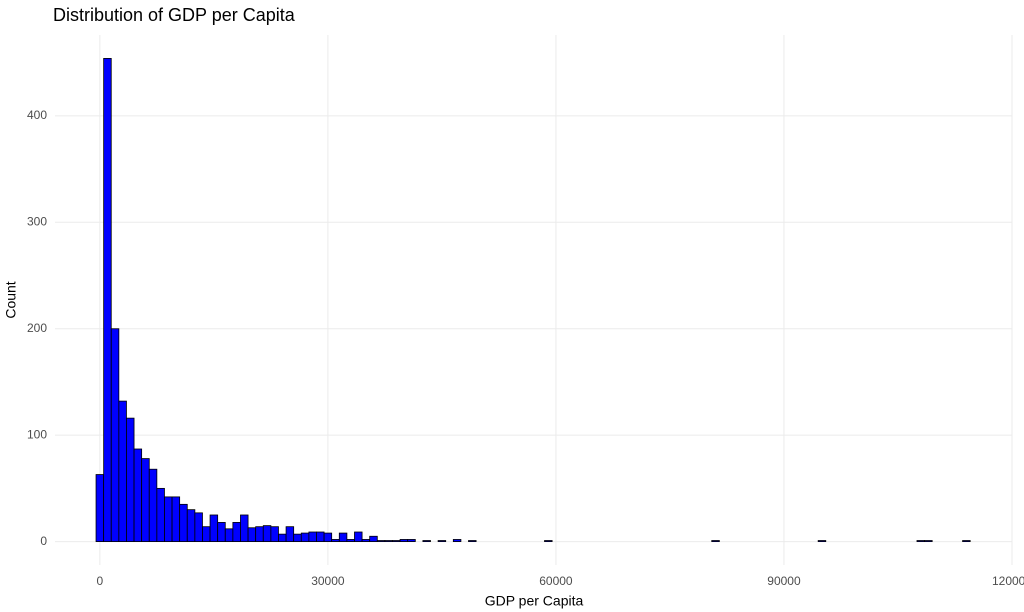  Describe the element at coordinates (43, 541) in the screenshot. I see `y-tick-label: 0` at that location.